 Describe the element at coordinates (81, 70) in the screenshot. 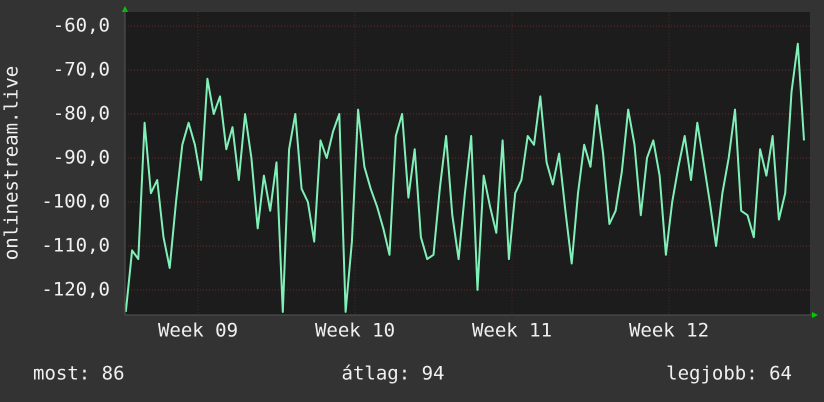

I see `y-tick-label: -70,0` at that location.